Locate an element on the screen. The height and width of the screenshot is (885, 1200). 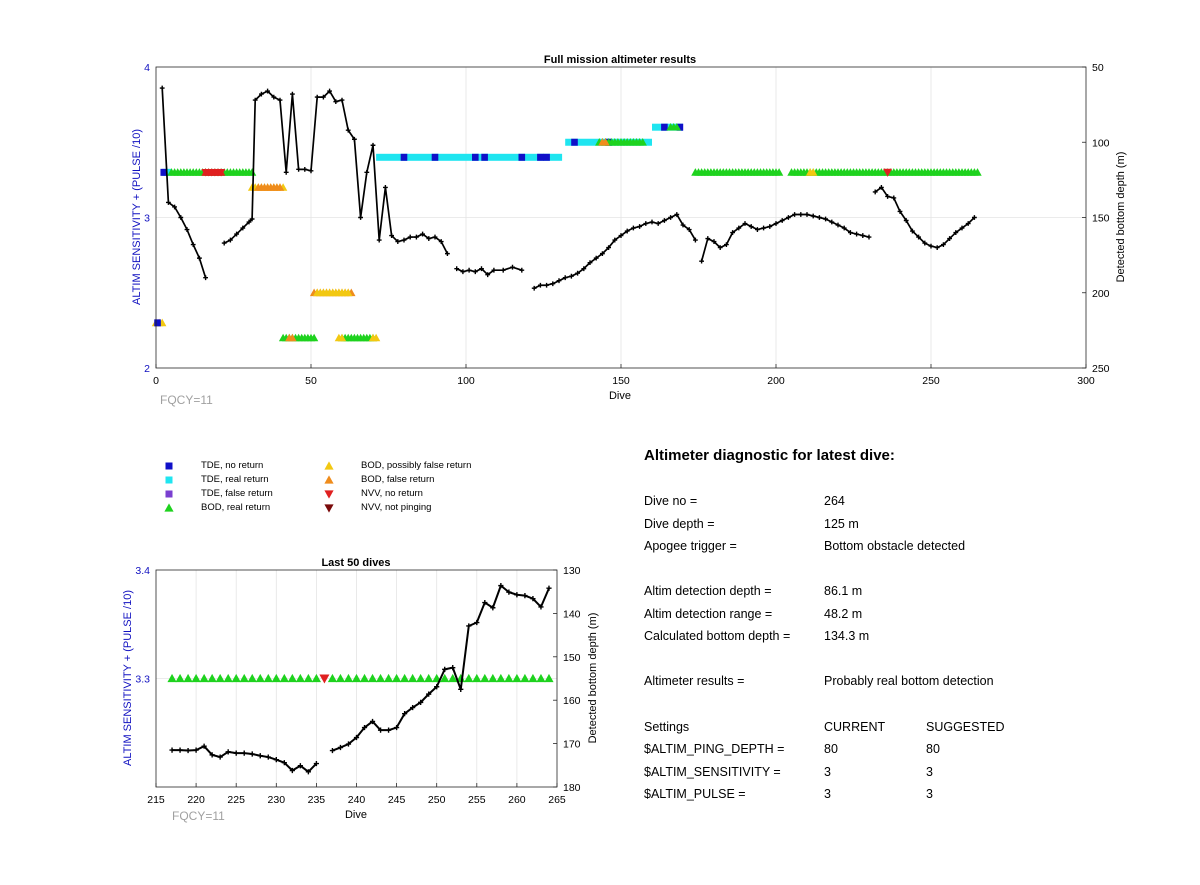
setting-suggested-sensitivity: 3 is located at coordinates (929, 772).